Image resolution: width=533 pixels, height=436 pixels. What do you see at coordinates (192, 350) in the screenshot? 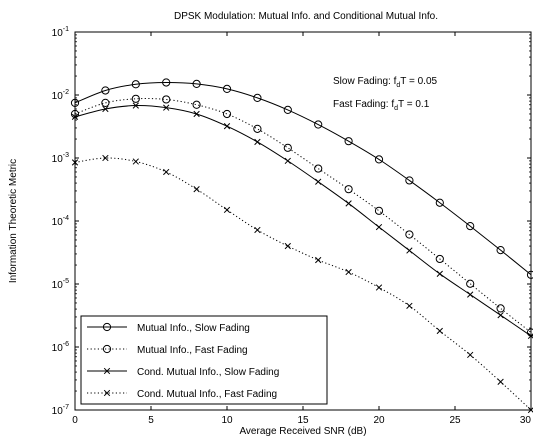
I see `legend-label: Mutual Info., Fast Fading` at bounding box center [192, 350].